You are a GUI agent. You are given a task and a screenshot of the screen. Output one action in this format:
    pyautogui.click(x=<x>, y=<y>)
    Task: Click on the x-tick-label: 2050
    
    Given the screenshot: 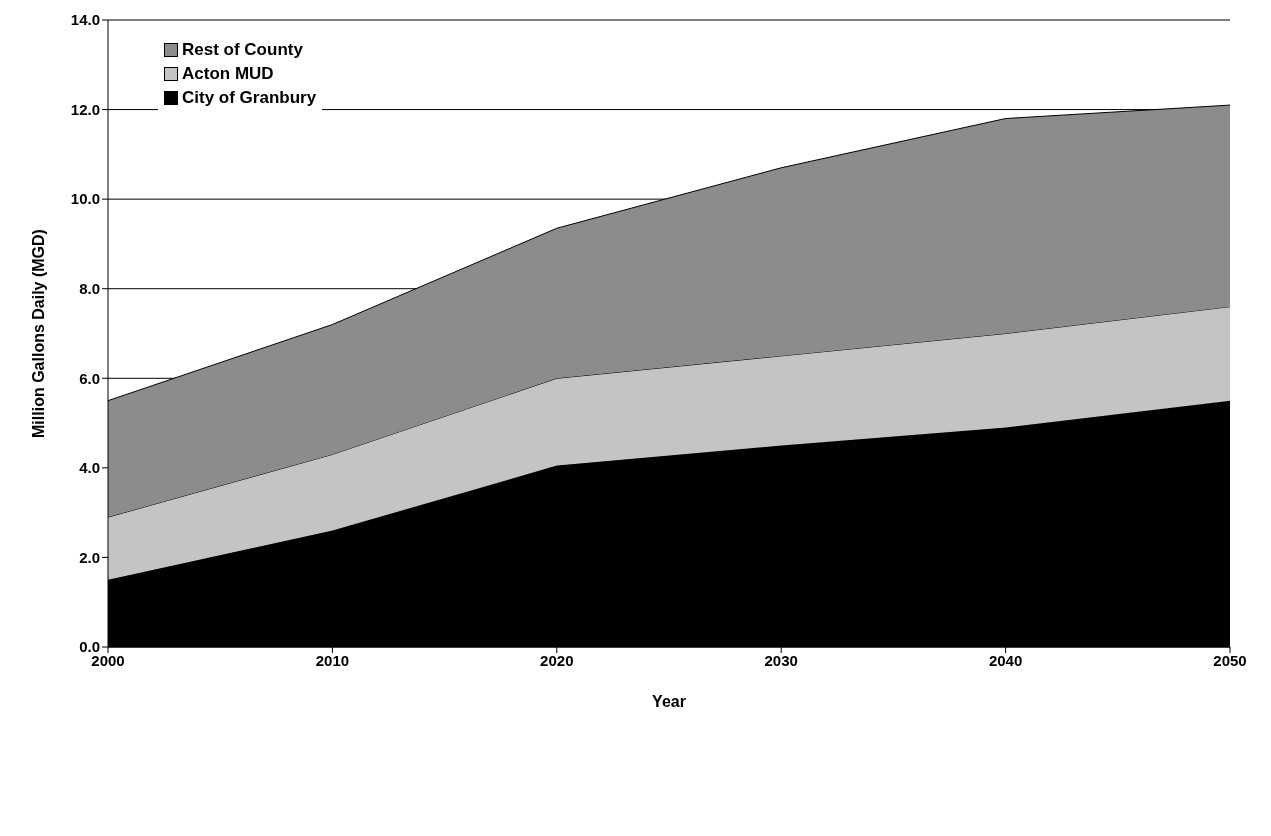 What is the action you would take?
    pyautogui.click(x=1230, y=660)
    